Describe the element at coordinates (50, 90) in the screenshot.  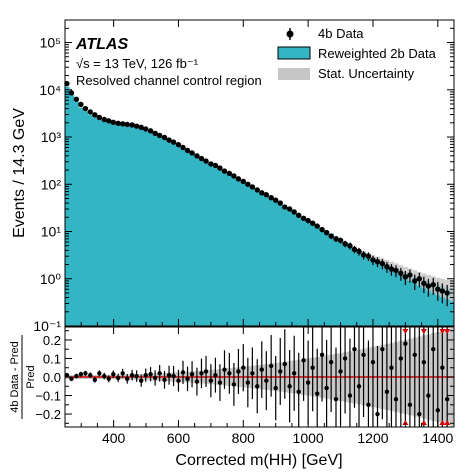
I see `main-y-tick-label: 10⁴` at that location.